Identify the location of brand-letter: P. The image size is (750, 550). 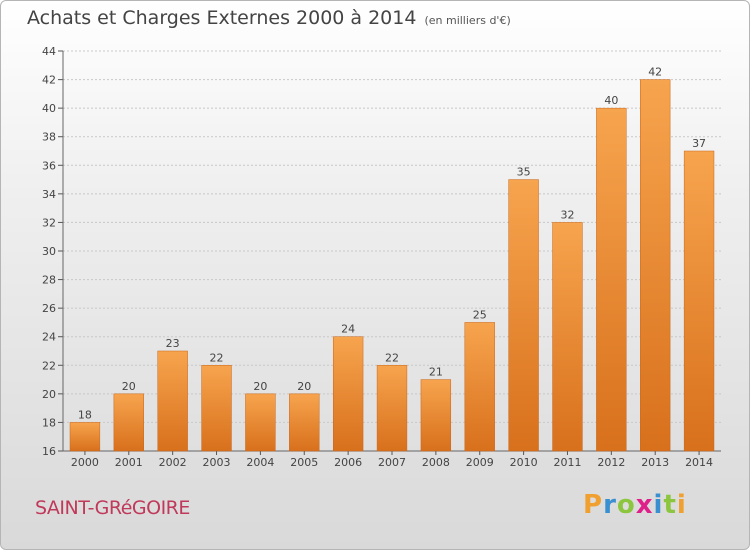
(593, 505).